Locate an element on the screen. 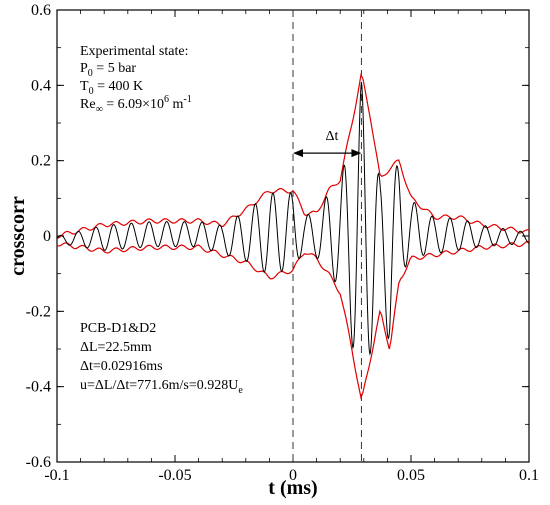  anno-p0: P0 = 5 bar is located at coordinates (108, 70).